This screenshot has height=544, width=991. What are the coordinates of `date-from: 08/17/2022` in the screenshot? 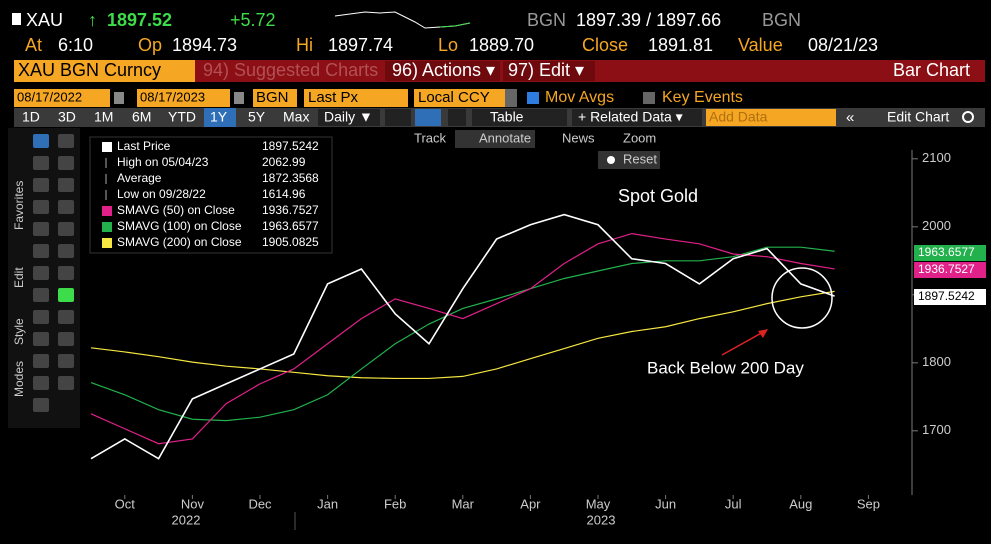 It's located at (49, 96).